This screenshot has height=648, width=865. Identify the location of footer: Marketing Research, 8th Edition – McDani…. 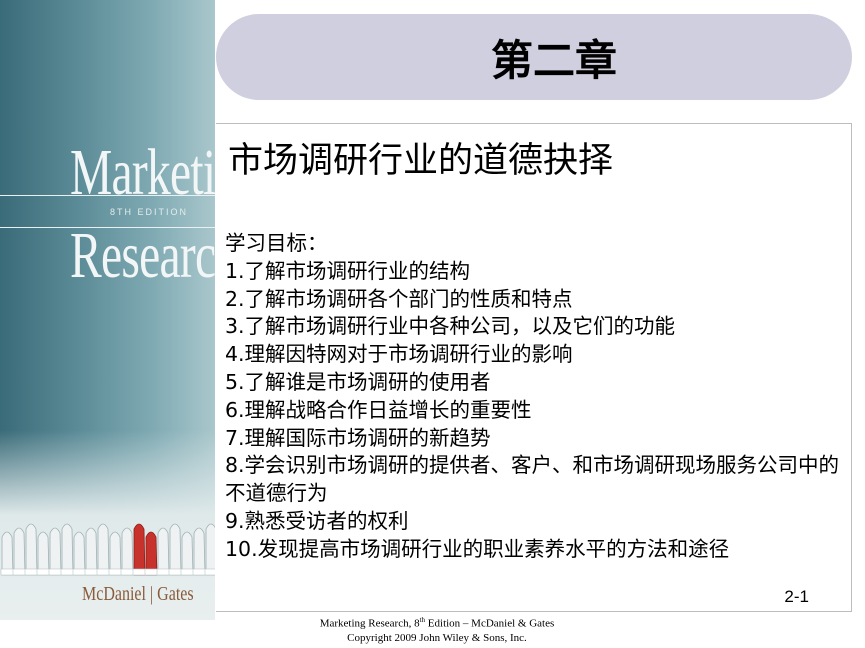
(437, 629).